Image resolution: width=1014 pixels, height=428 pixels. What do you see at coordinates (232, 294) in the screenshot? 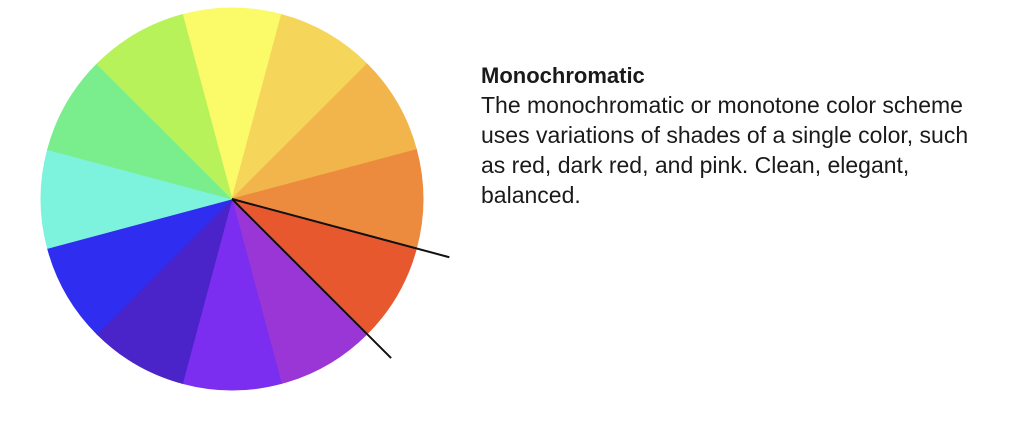
I see `wheel-segment-violet` at bounding box center [232, 294].